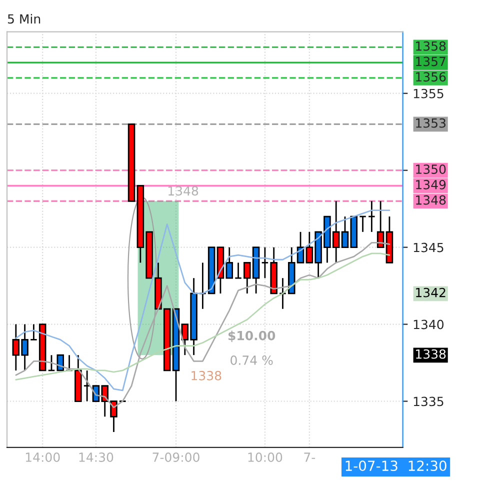 This screenshot has width=501, height=489. Describe the element at coordinates (207, 375) in the screenshot. I see `annotation: 1338` at that location.